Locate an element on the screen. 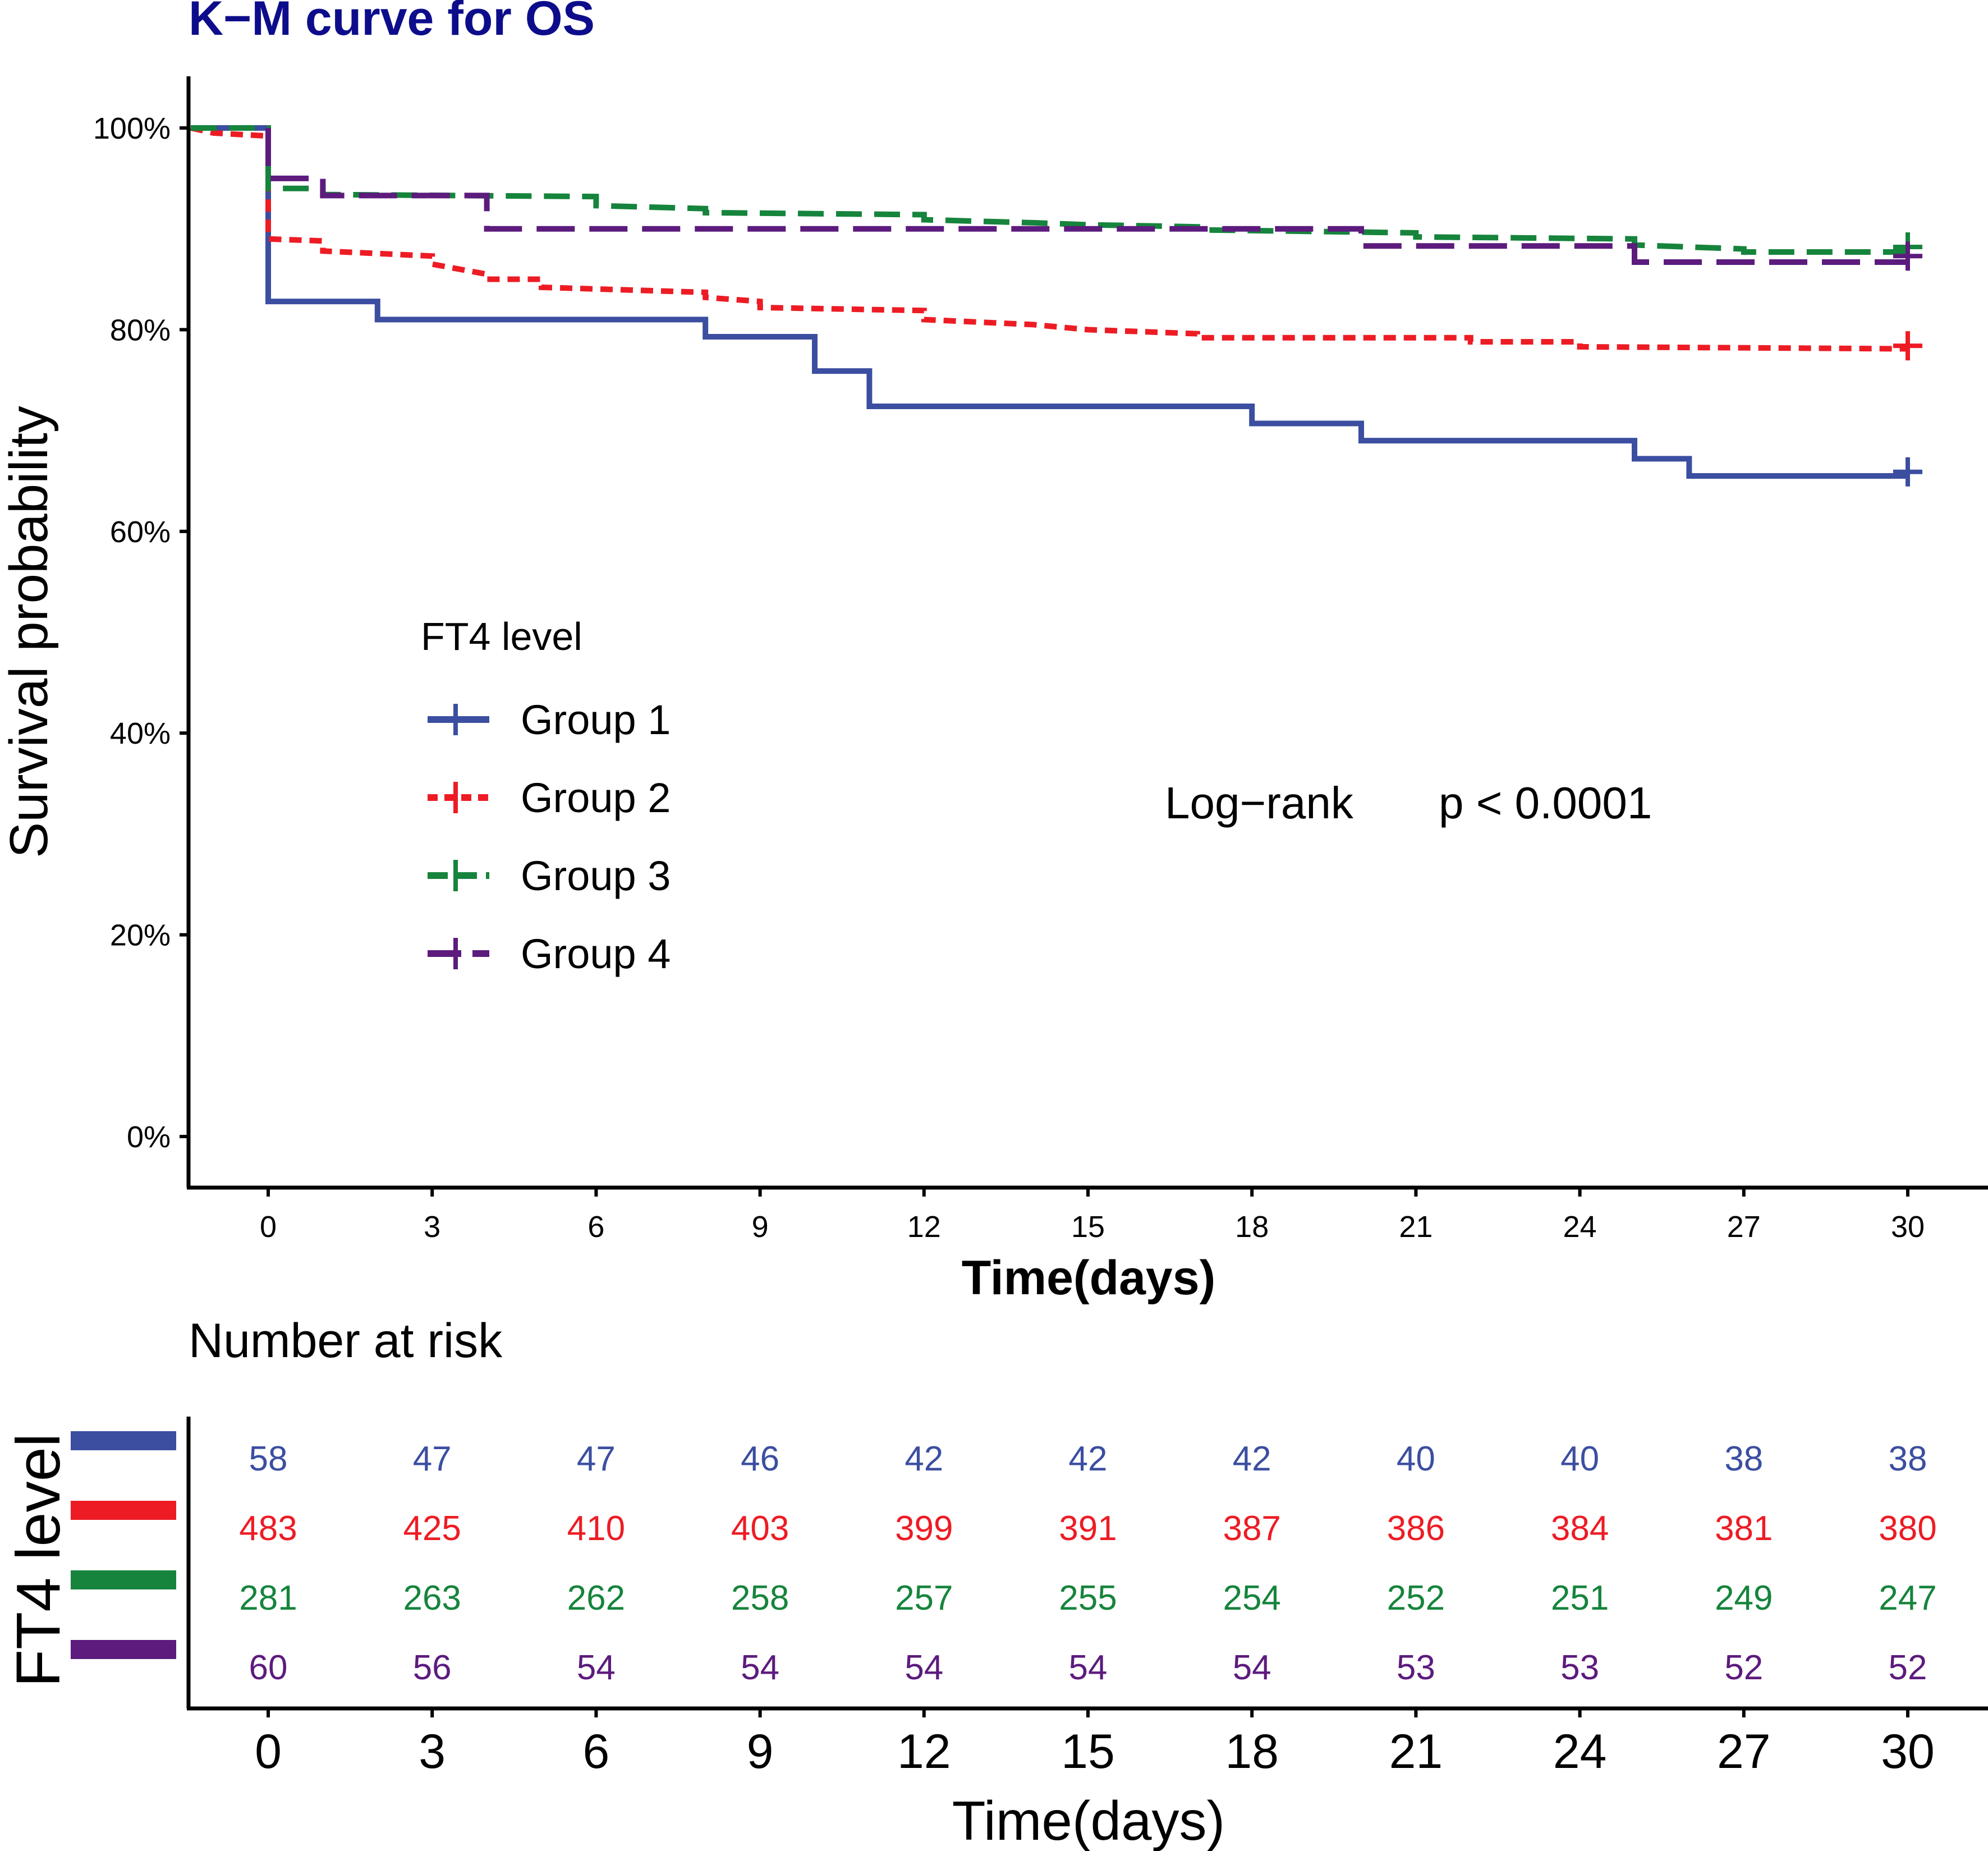 This screenshot has height=1851, width=1988. risk-cell: 391 is located at coordinates (1088, 1528).